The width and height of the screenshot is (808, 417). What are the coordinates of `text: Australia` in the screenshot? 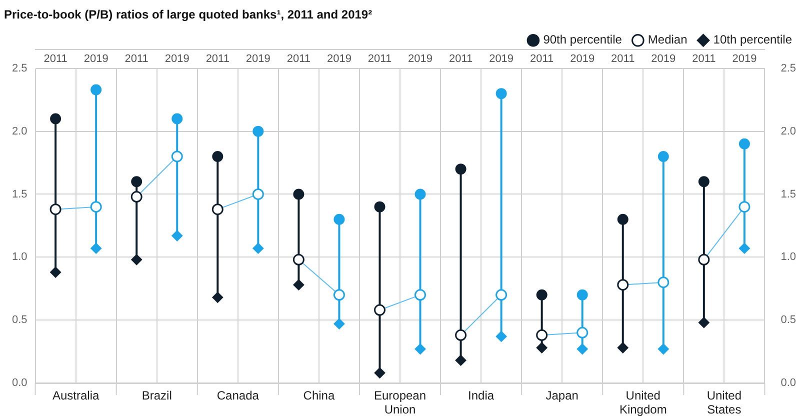 It's located at (76, 395).